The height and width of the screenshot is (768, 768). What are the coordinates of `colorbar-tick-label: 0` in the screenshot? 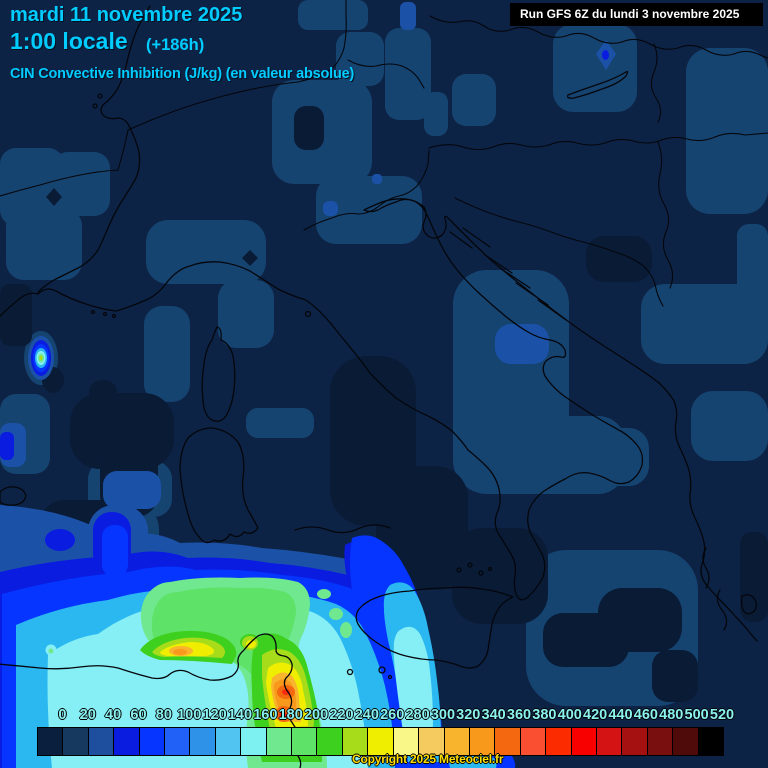 It's located at (62, 715).